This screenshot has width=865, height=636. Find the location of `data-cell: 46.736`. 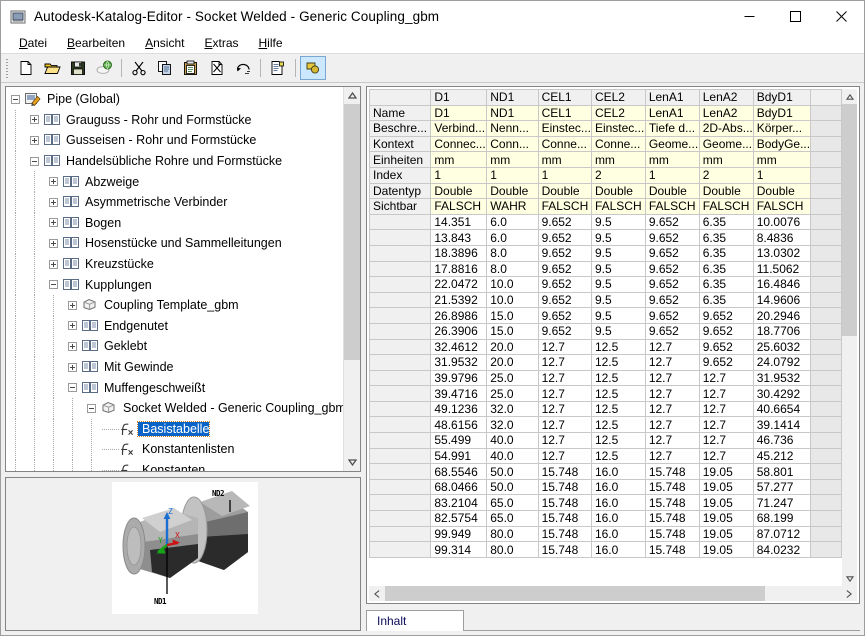

data-cell: 46.736 is located at coordinates (782, 440).